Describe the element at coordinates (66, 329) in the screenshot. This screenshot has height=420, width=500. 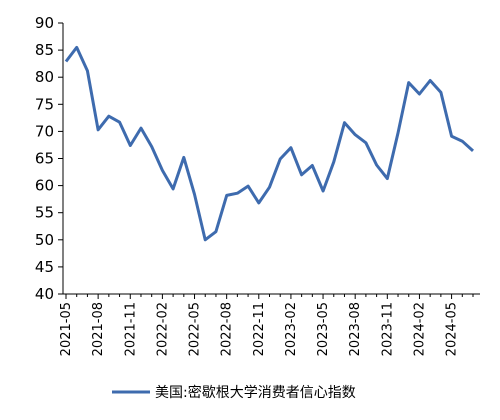
I see `x-tick-label: 2021-05` at that location.